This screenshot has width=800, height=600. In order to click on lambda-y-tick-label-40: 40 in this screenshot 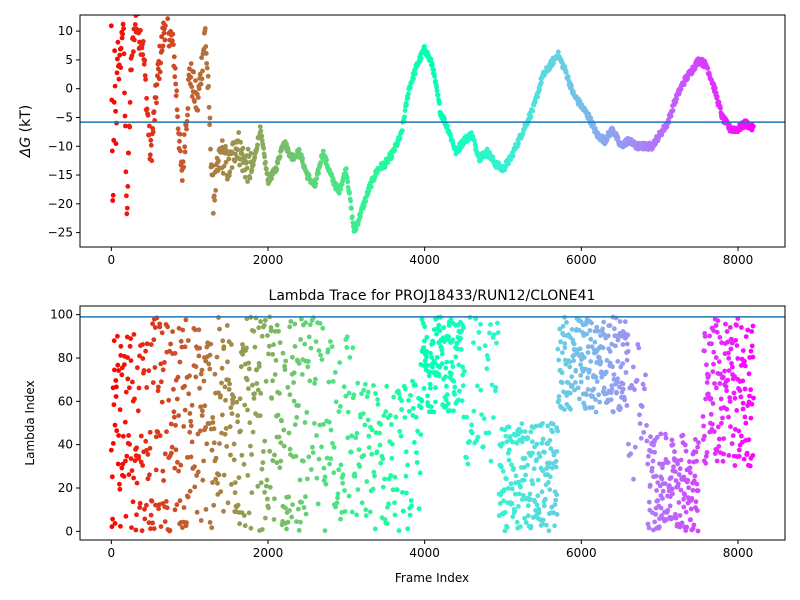, I will do `click(65, 445)`.